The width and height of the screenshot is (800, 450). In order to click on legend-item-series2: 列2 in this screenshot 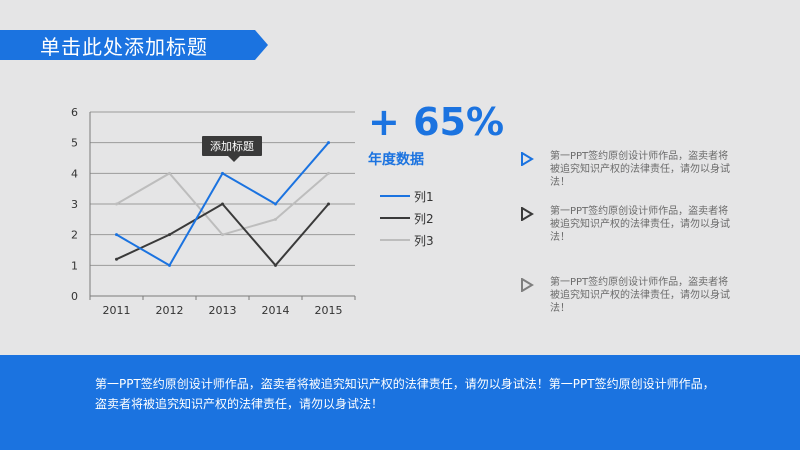, I will do `click(407, 218)`.